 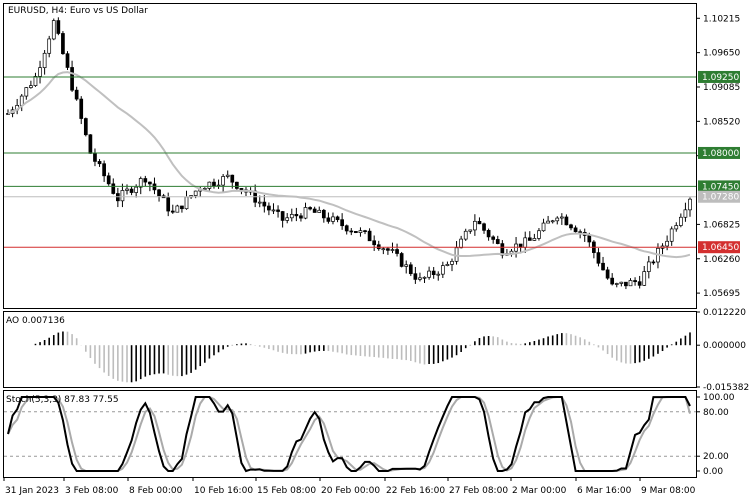 I want to click on price-tick-label: 1.10215, so click(x=721, y=19).